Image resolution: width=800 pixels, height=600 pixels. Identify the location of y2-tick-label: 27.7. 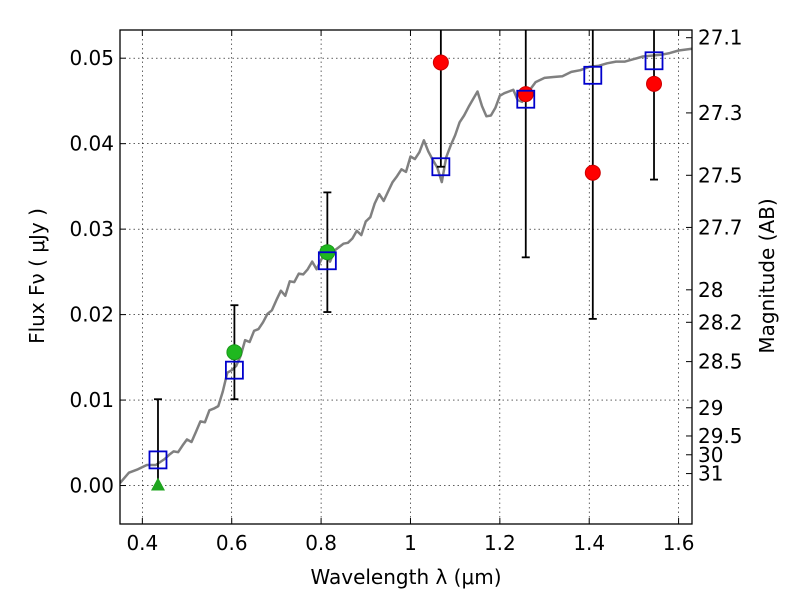
(720, 227).